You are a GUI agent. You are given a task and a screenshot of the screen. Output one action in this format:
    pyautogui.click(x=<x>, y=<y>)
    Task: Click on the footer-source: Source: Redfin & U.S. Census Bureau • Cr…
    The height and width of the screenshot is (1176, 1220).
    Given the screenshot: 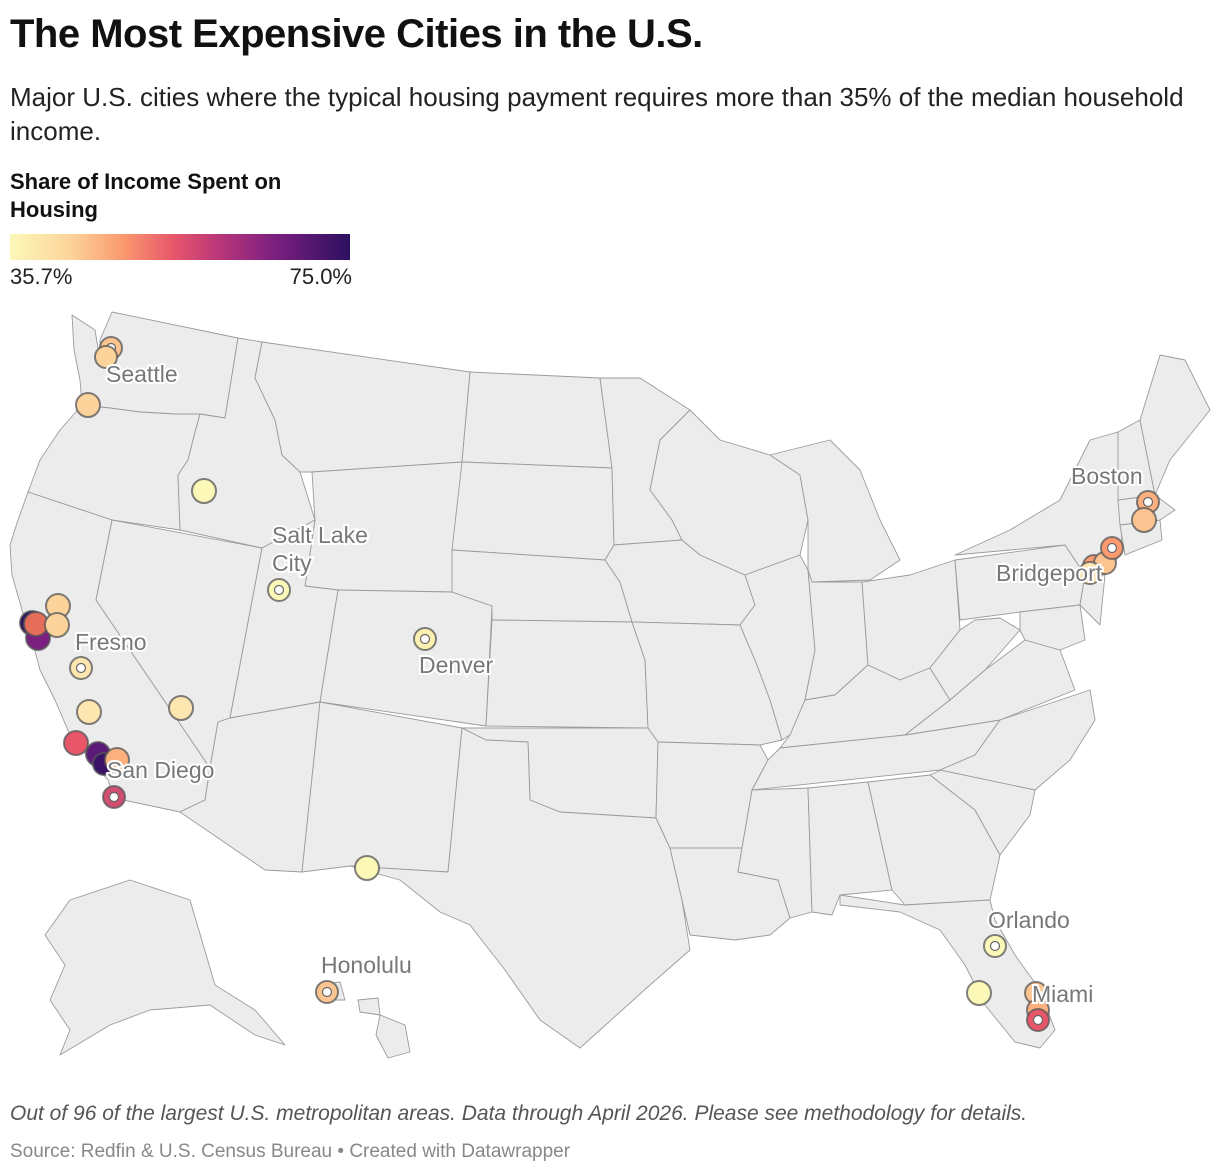 What is the action you would take?
    pyautogui.click(x=290, y=1151)
    